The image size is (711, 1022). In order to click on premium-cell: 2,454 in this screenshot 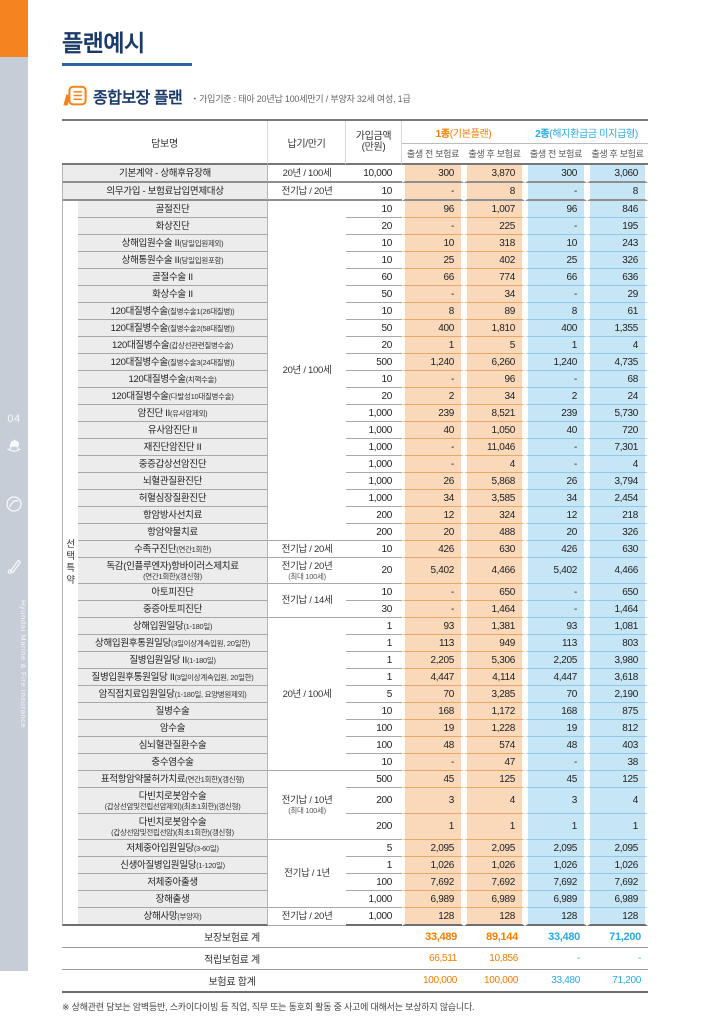, I will do `click(618, 498)`.